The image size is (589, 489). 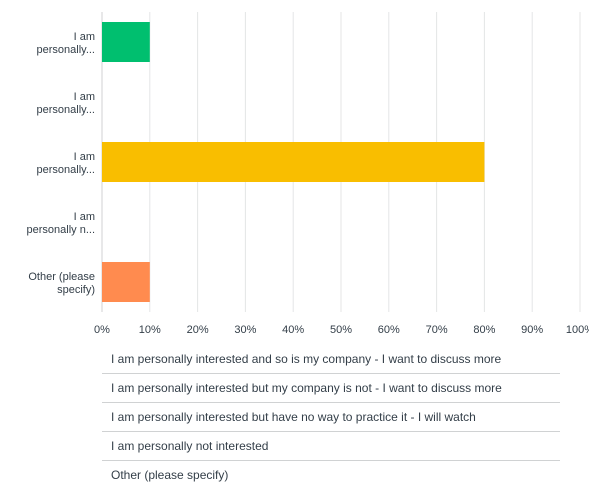 What do you see at coordinates (331, 446) in the screenshot?
I see `legend-item: I am personally not interested` at bounding box center [331, 446].